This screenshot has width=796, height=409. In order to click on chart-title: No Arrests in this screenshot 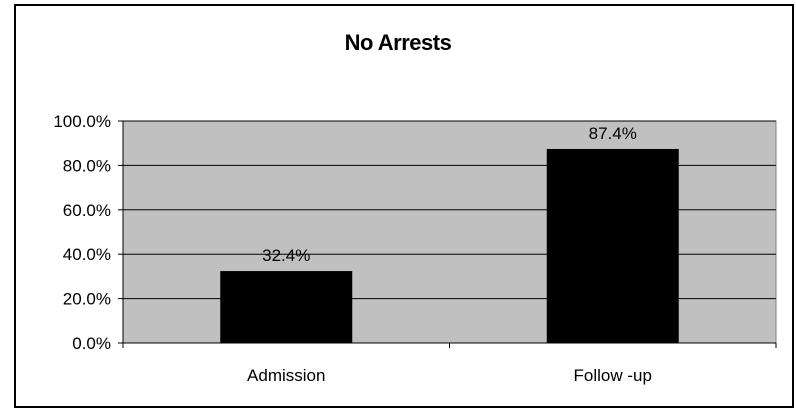, I will do `click(398, 42)`.